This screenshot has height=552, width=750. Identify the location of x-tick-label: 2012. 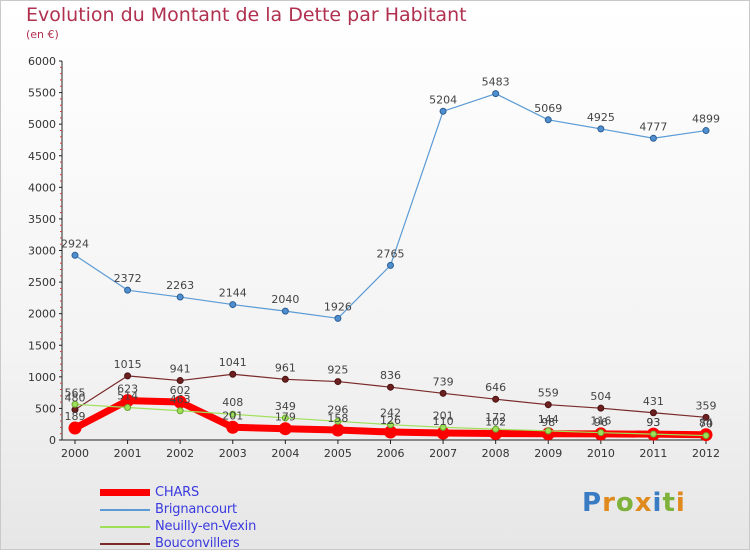
(706, 453).